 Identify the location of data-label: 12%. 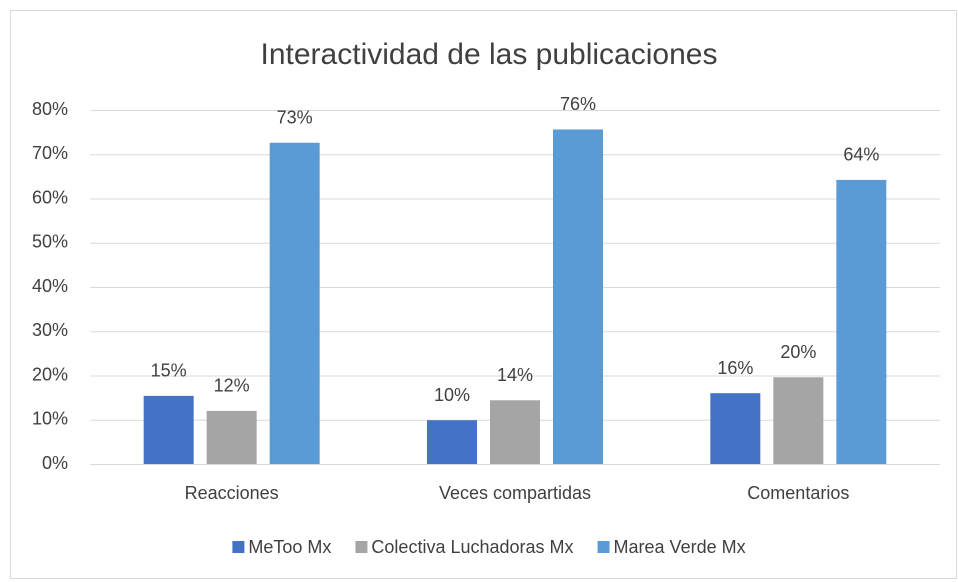
(232, 386).